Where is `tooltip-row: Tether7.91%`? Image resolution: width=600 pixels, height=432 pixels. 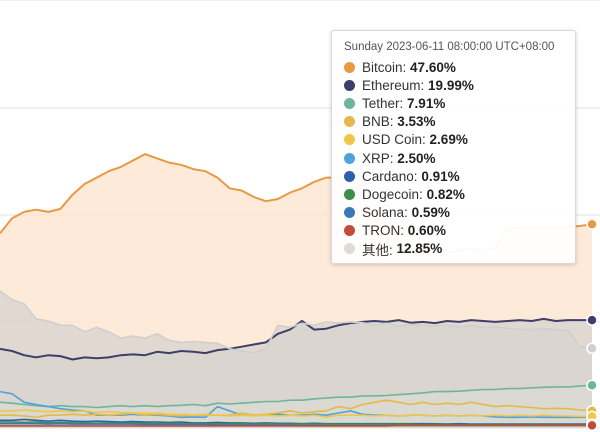
tooltip-row: Tether7.91% is located at coordinates (459, 103).